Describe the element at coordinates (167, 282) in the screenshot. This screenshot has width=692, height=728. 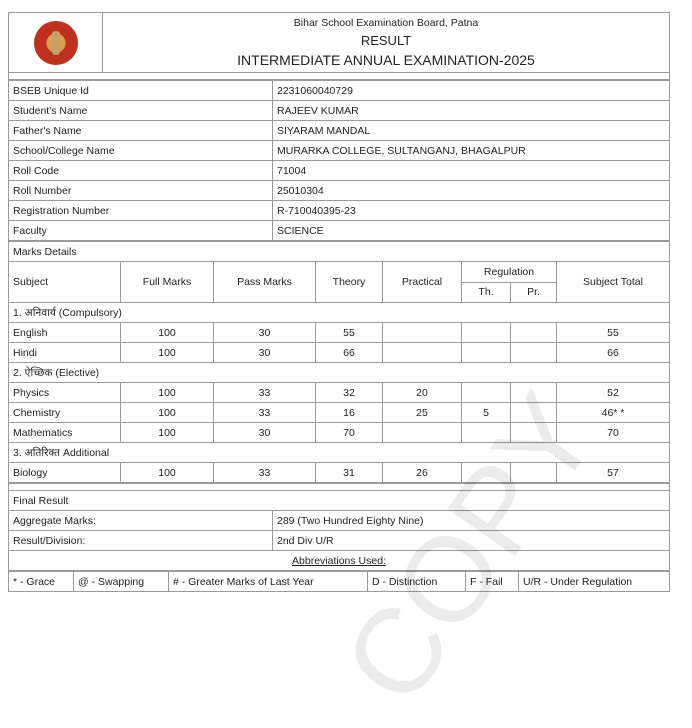
I see `col-full-marks: Full Marks` at that location.